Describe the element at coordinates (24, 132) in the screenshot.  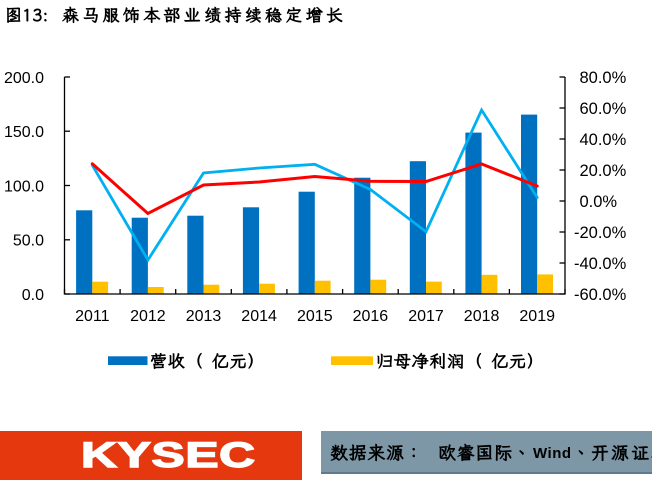
I see `svg-text: 150.0` at that location.